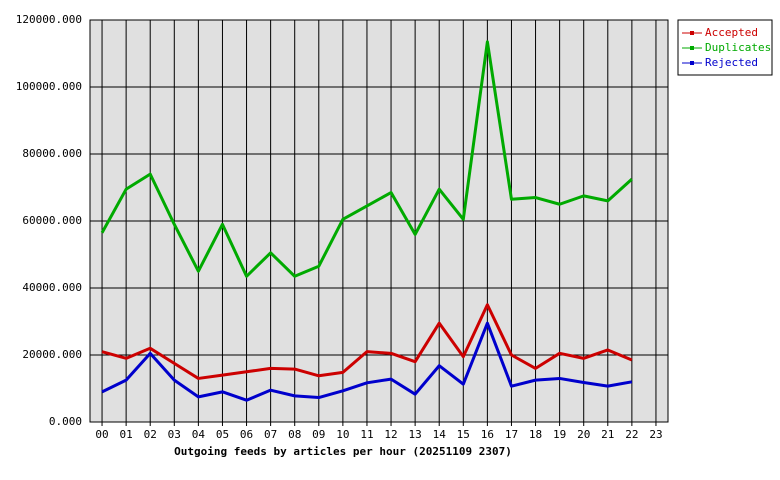 This screenshot has width=780, height=480. What do you see at coordinates (463, 434) in the screenshot?
I see `x-tick-label: 15` at bounding box center [463, 434].